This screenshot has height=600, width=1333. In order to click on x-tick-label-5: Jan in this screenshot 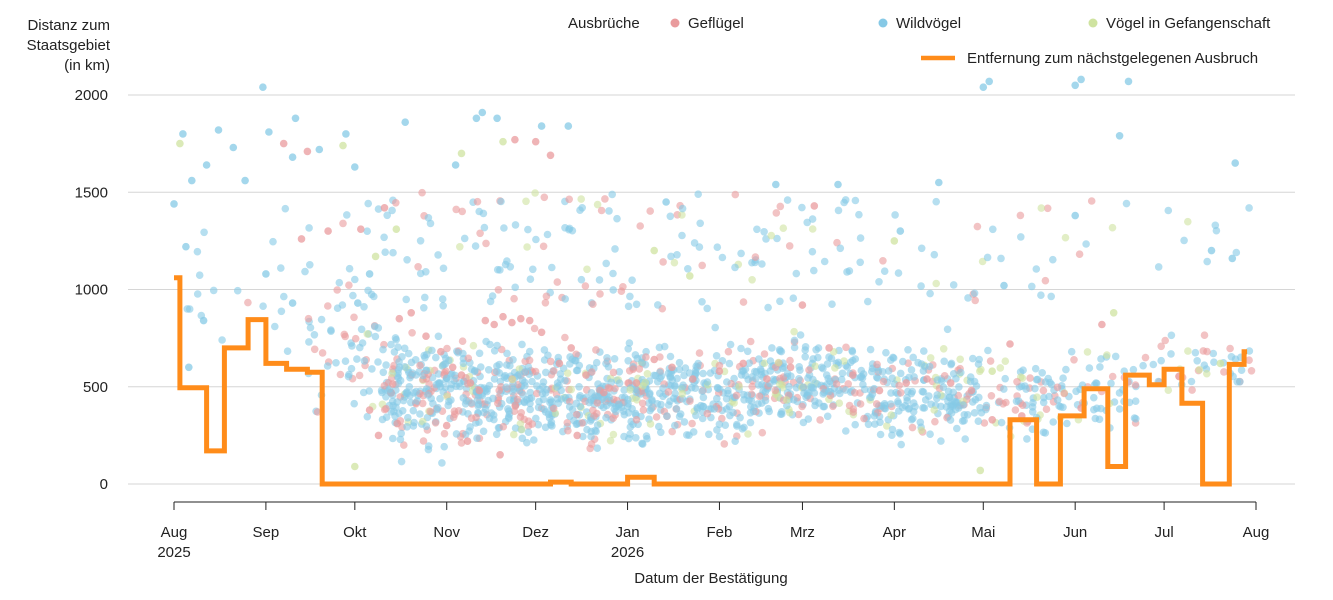, I will do `click(627, 532)`.